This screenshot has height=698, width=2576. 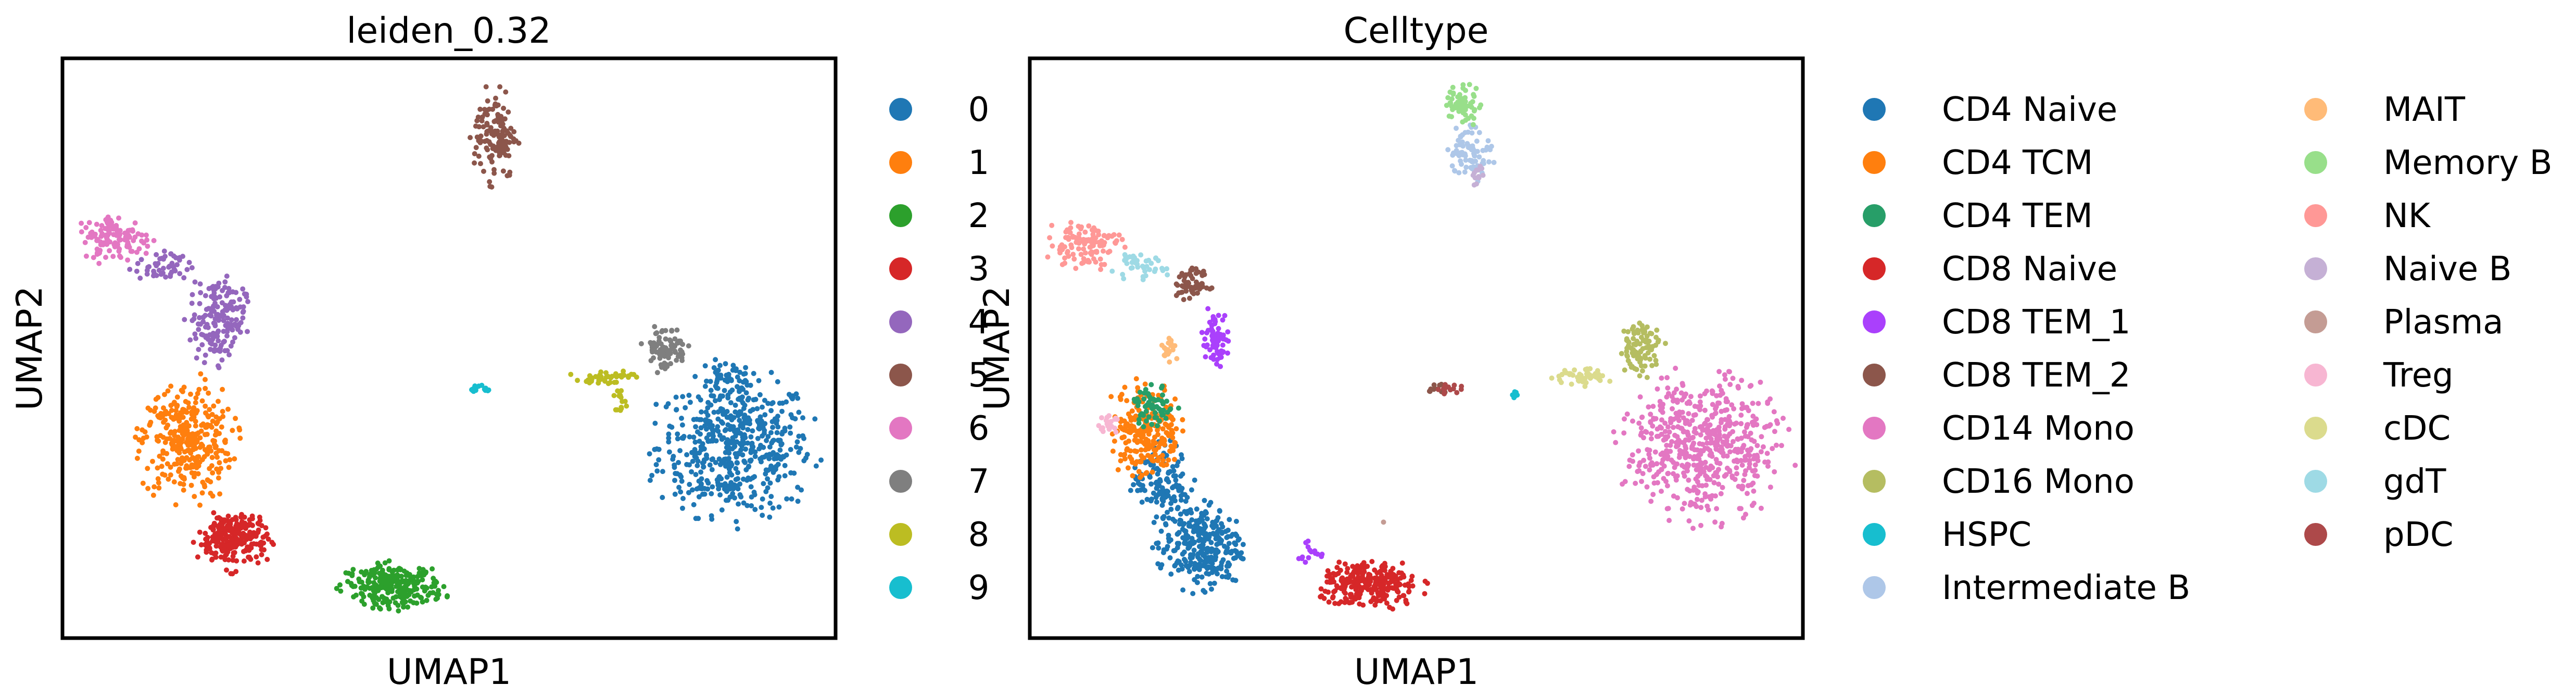 What do you see at coordinates (1471, 153) in the screenshot?
I see `cluster-intermediate-b` at bounding box center [1471, 153].